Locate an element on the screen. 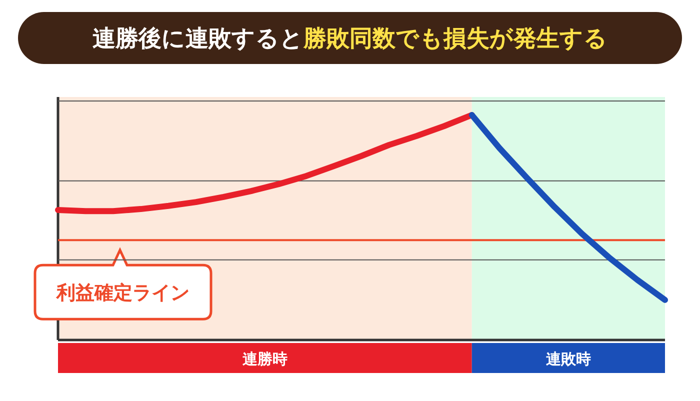 The image size is (700, 401). chart-title: 連勝後に連敗すると勝敗同数でも損失が発生する is located at coordinates (350, 39).